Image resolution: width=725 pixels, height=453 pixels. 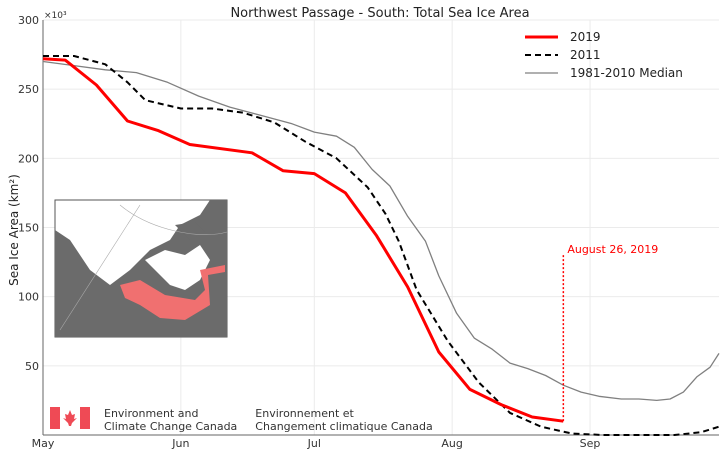 What do you see at coordinates (55, 16) in the screenshot?
I see `y-multiplier: ×10³` at bounding box center [55, 16].